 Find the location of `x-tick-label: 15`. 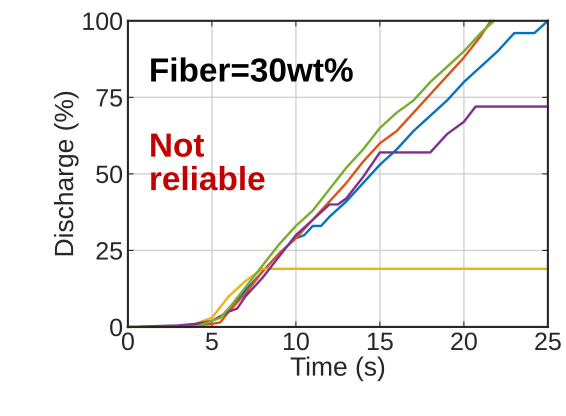

x-tick-label: 15 is located at coordinates (380, 341).